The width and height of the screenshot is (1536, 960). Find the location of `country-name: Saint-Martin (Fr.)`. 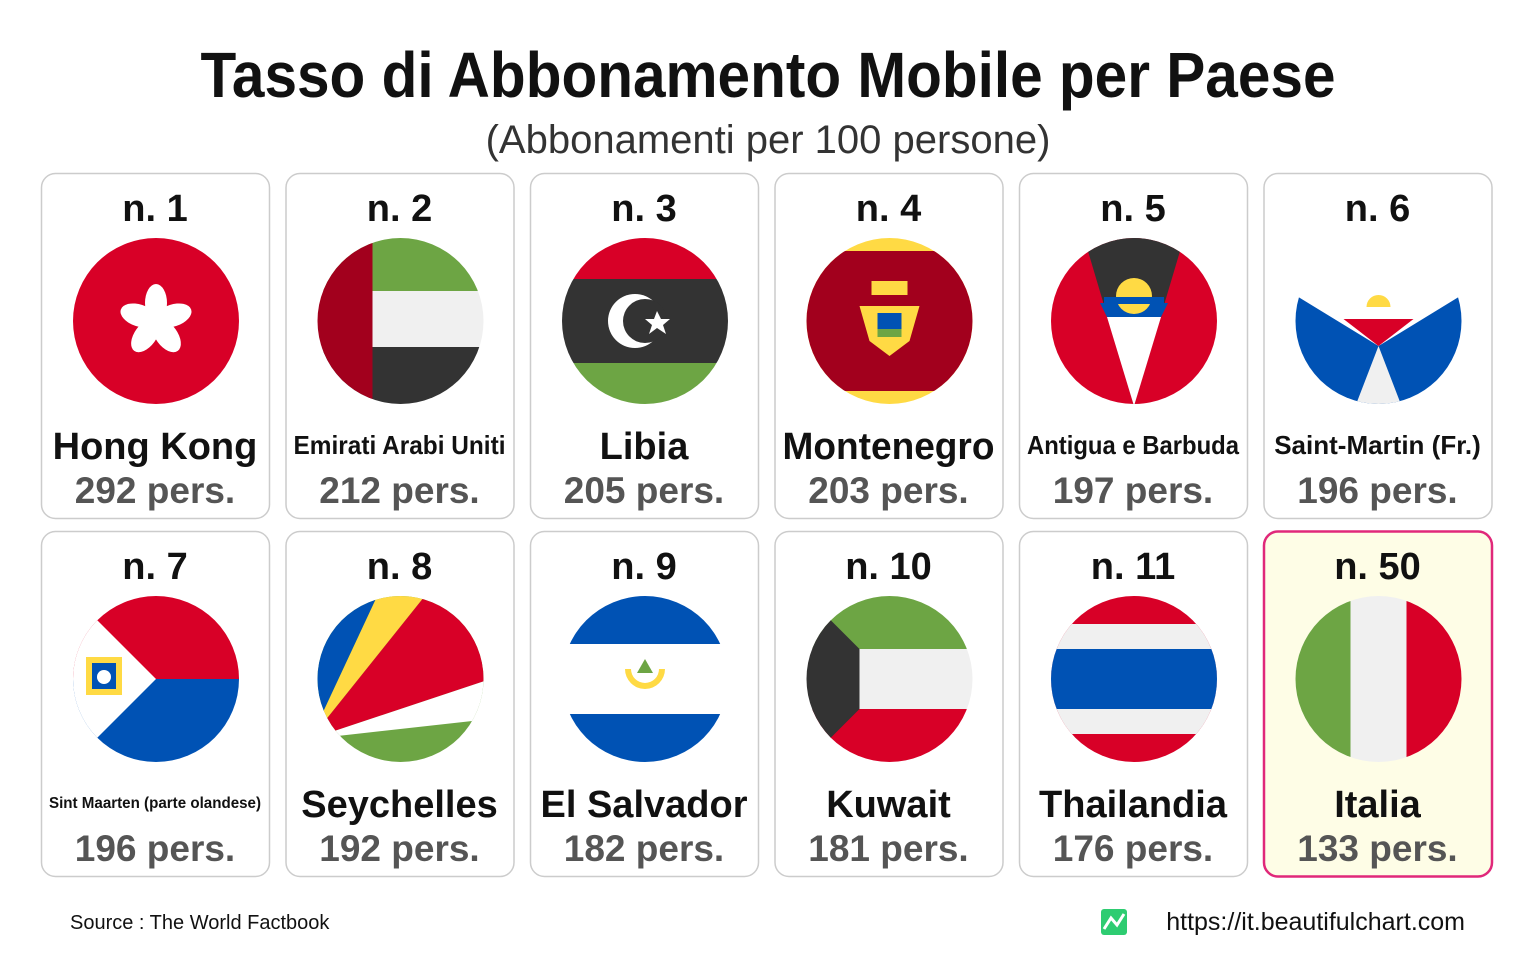

country-name: Saint-Martin (Fr.) is located at coordinates (1377, 445).